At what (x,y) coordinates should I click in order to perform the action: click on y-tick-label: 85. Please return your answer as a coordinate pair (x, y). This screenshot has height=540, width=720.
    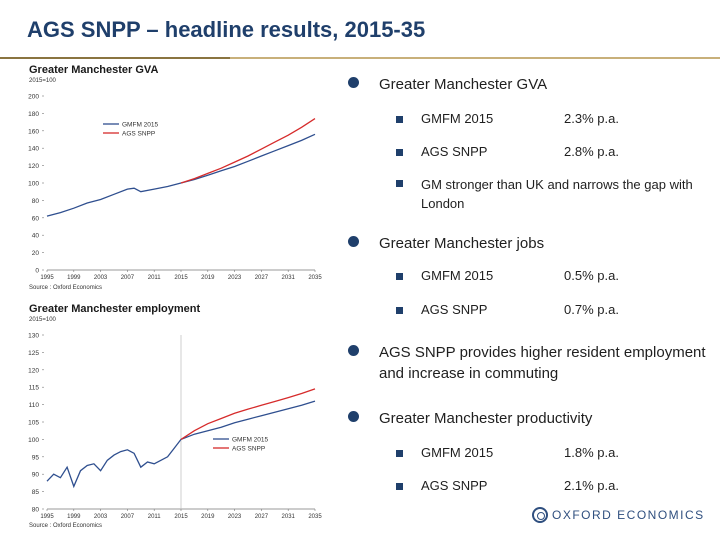
    Looking at the image, I should click on (36, 492).